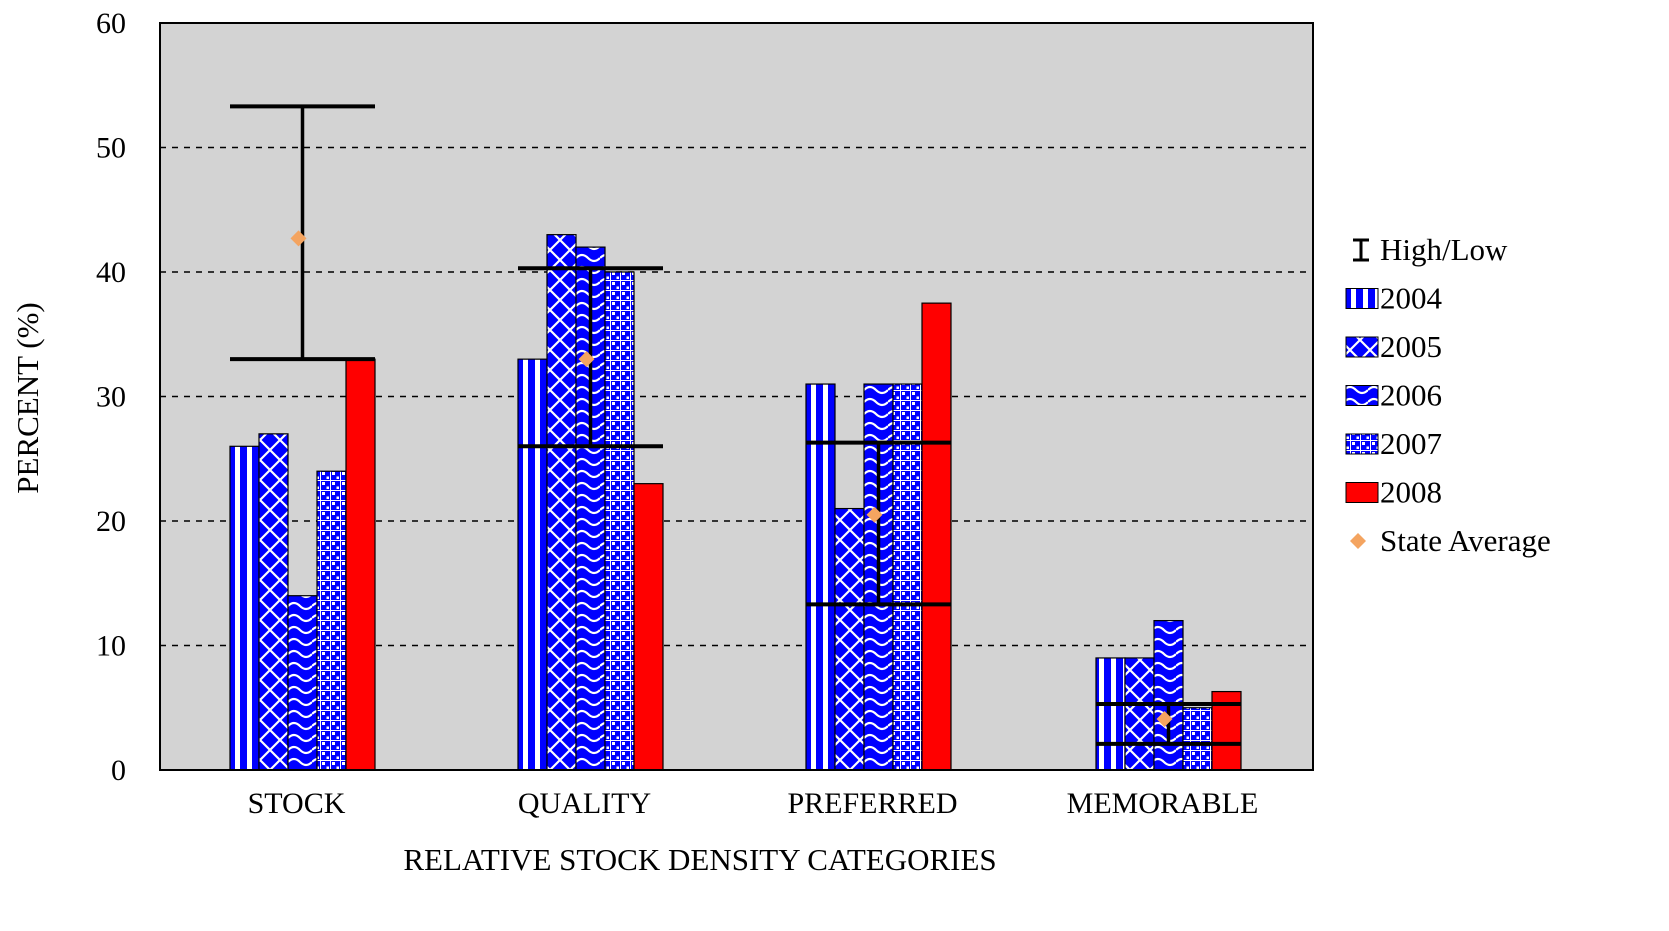 Image resolution: width=1669 pixels, height=931 pixels. I want to click on legend-label-high-low: High/Low, so click(1444, 249).